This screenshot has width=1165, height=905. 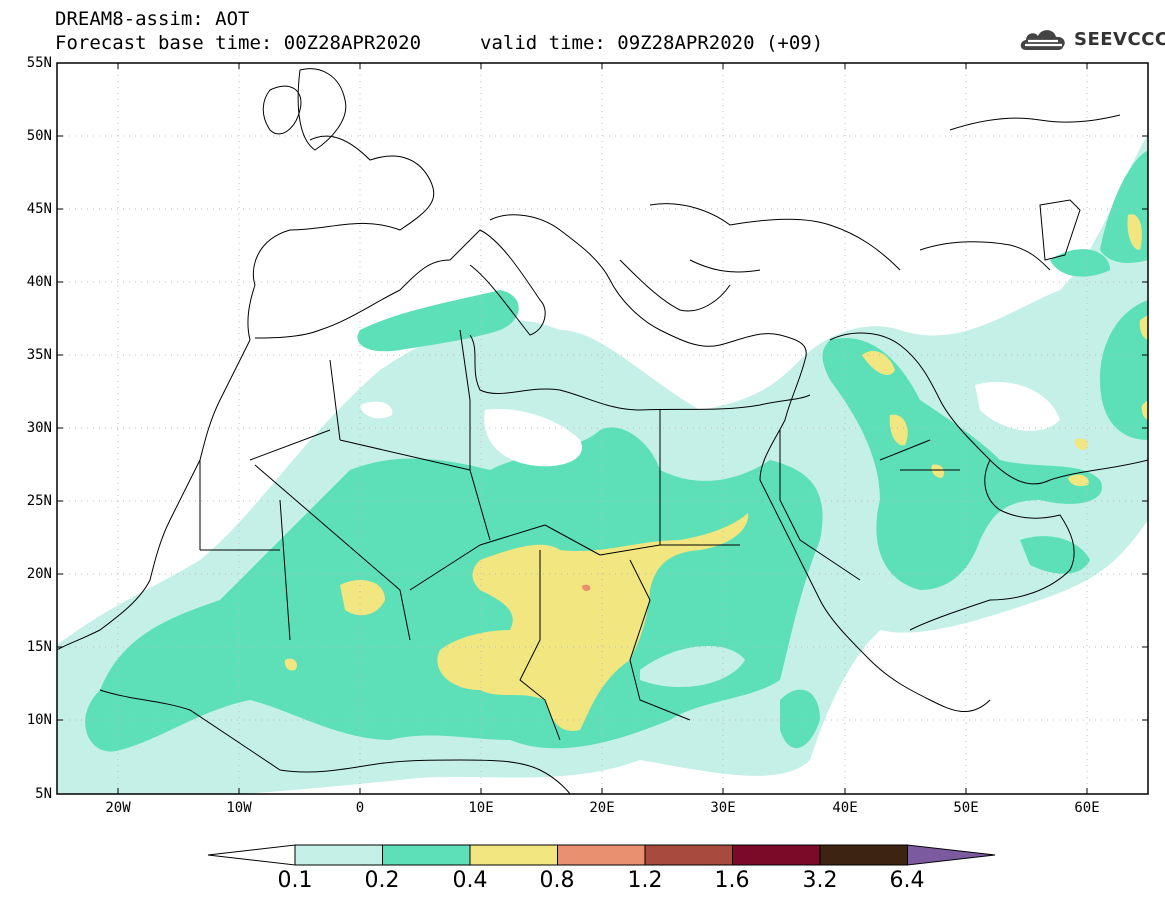 I want to click on lat-label: 30N, so click(x=39, y=428).